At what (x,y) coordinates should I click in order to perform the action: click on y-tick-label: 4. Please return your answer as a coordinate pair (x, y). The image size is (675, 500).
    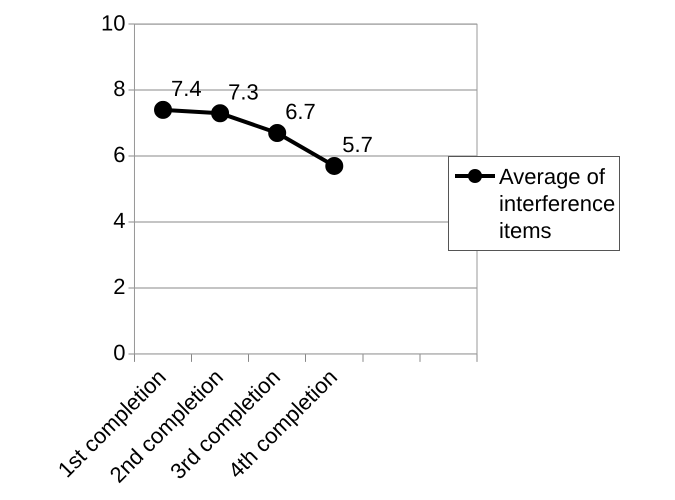
    Looking at the image, I should click on (119, 221).